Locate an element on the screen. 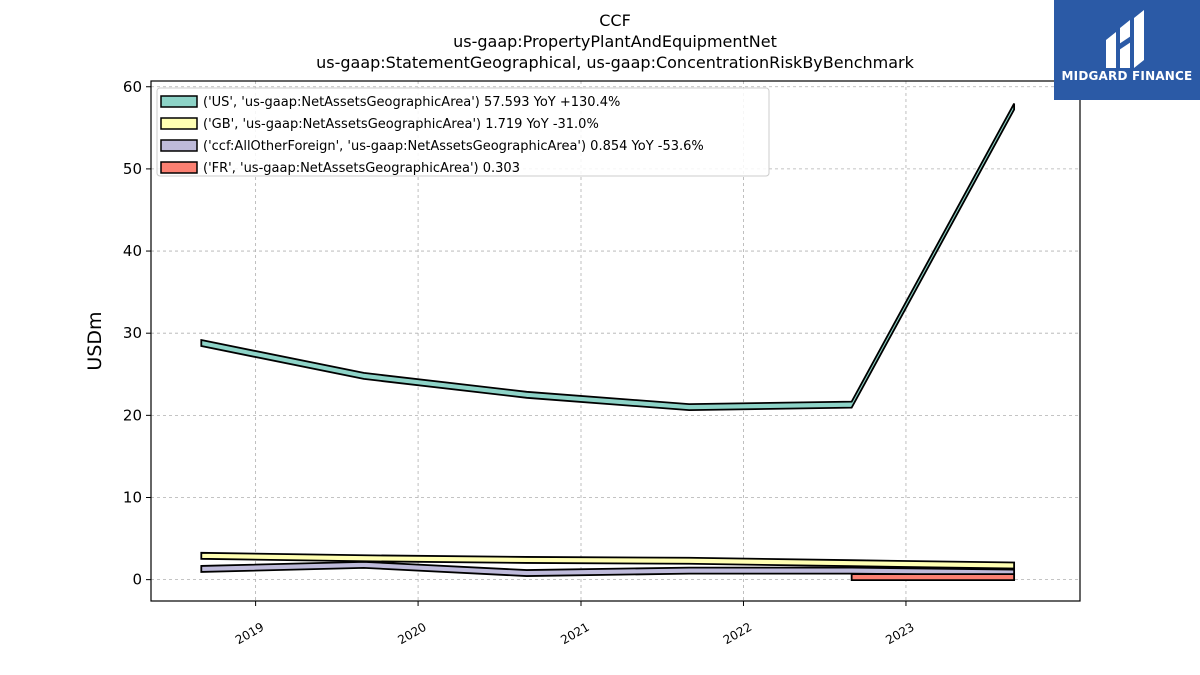 The width and height of the screenshot is (1200, 675). x-tick-label: 2021 is located at coordinates (574, 633).